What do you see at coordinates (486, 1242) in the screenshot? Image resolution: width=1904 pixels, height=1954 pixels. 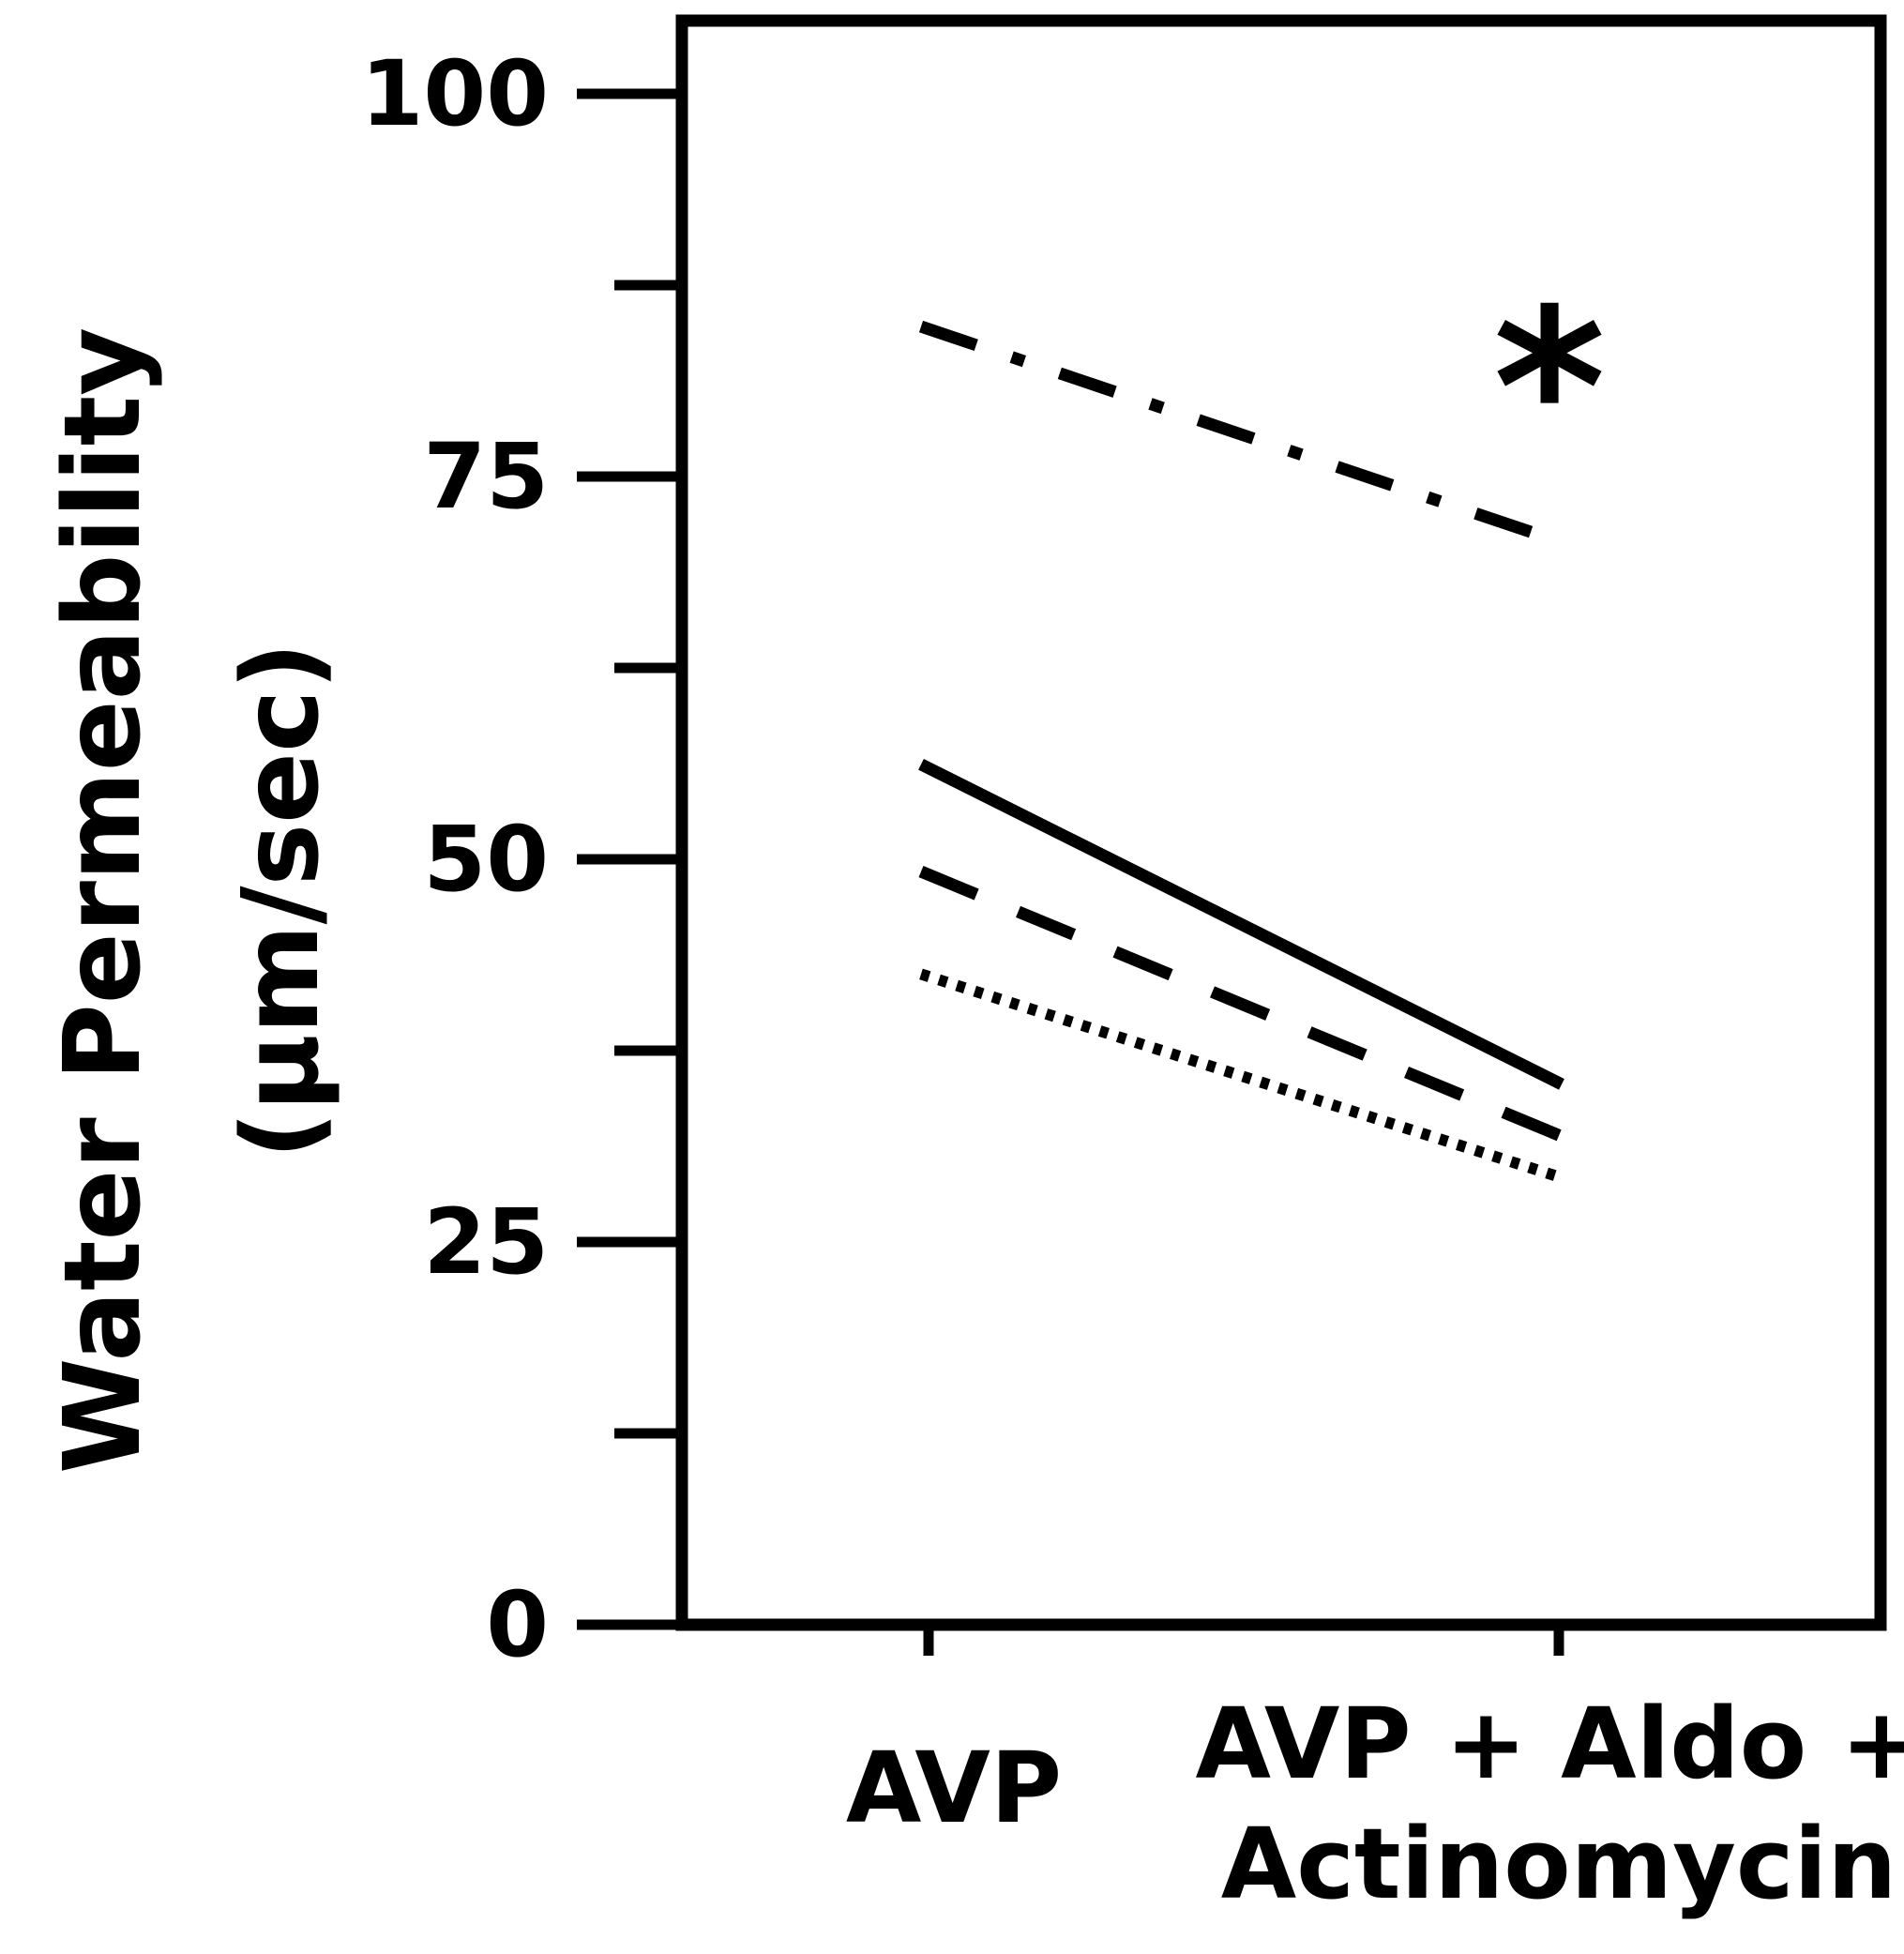 I see `y-tick-label: 25` at bounding box center [486, 1242].